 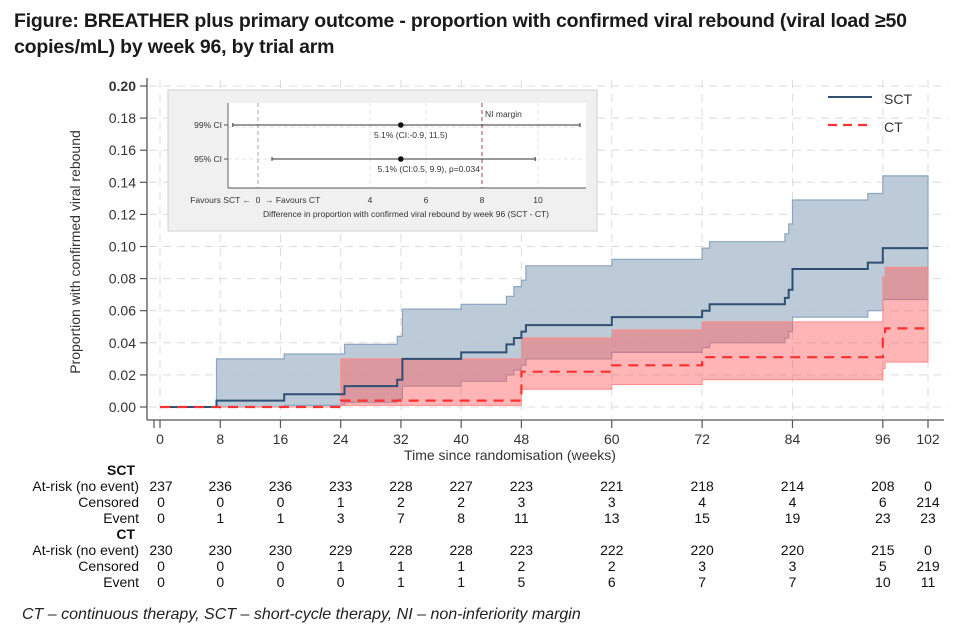 What do you see at coordinates (870, 113) in the screenshot?
I see `legend: SCT CT` at bounding box center [870, 113].